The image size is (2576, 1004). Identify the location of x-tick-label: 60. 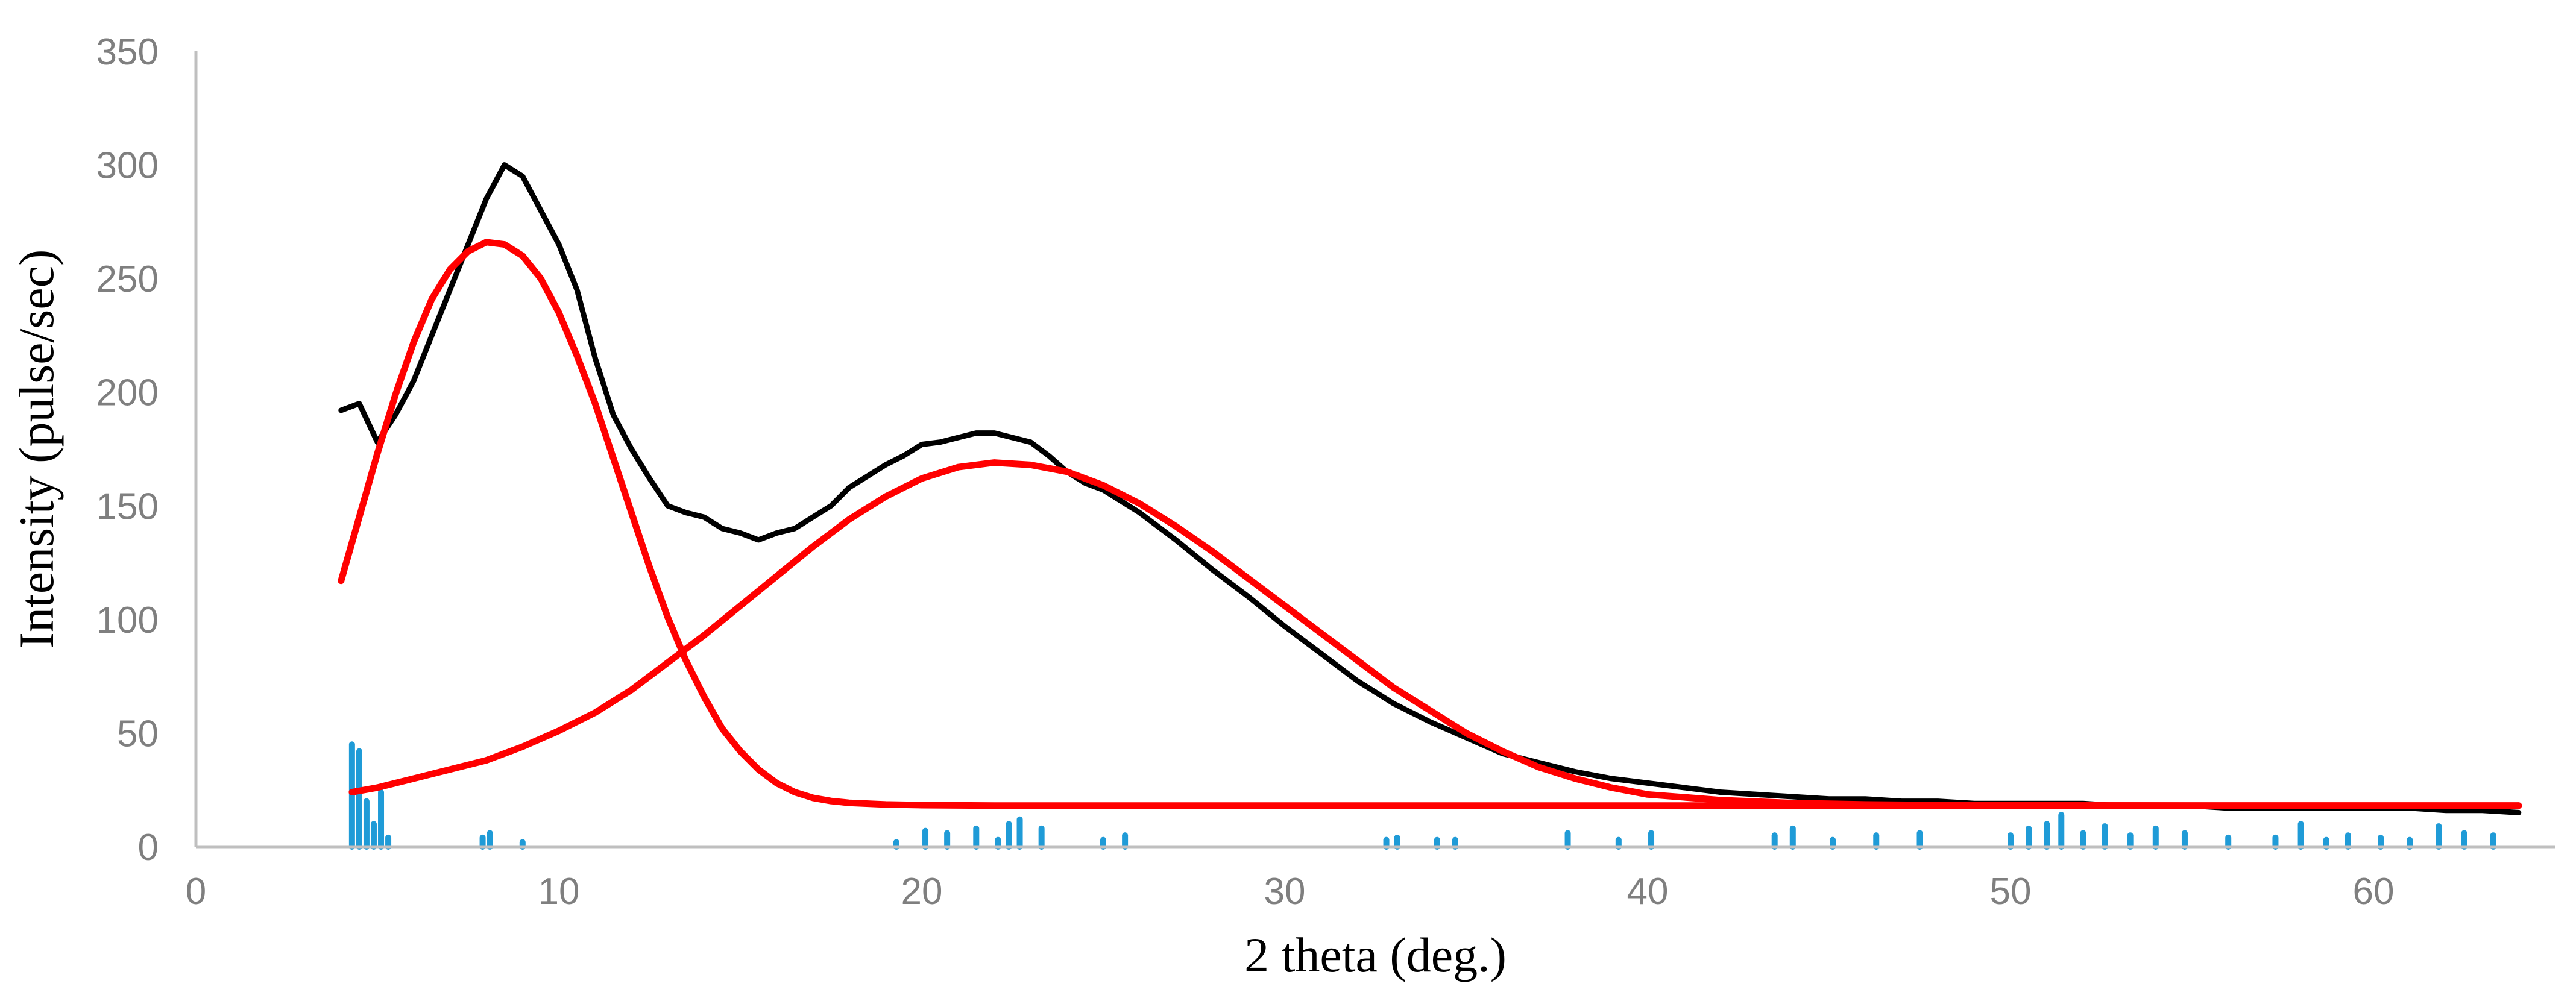
(2374, 892).